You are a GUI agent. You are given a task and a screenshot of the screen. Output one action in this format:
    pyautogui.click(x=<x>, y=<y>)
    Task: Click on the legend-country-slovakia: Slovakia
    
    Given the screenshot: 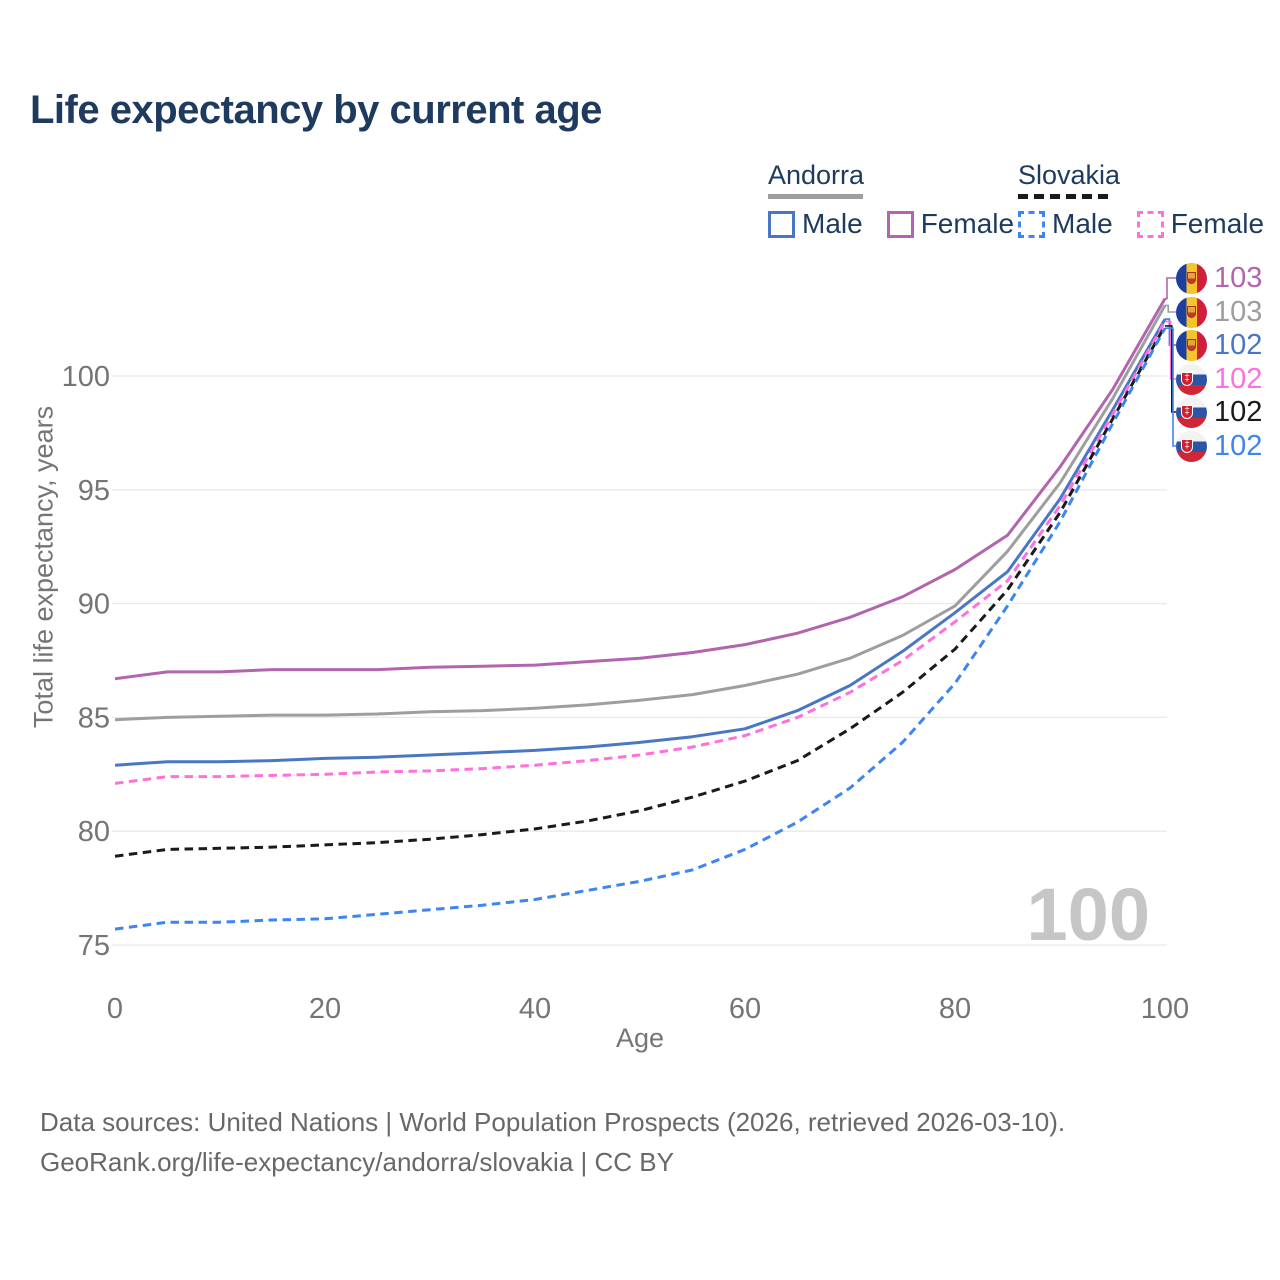 What is the action you would take?
    pyautogui.click(x=1069, y=175)
    